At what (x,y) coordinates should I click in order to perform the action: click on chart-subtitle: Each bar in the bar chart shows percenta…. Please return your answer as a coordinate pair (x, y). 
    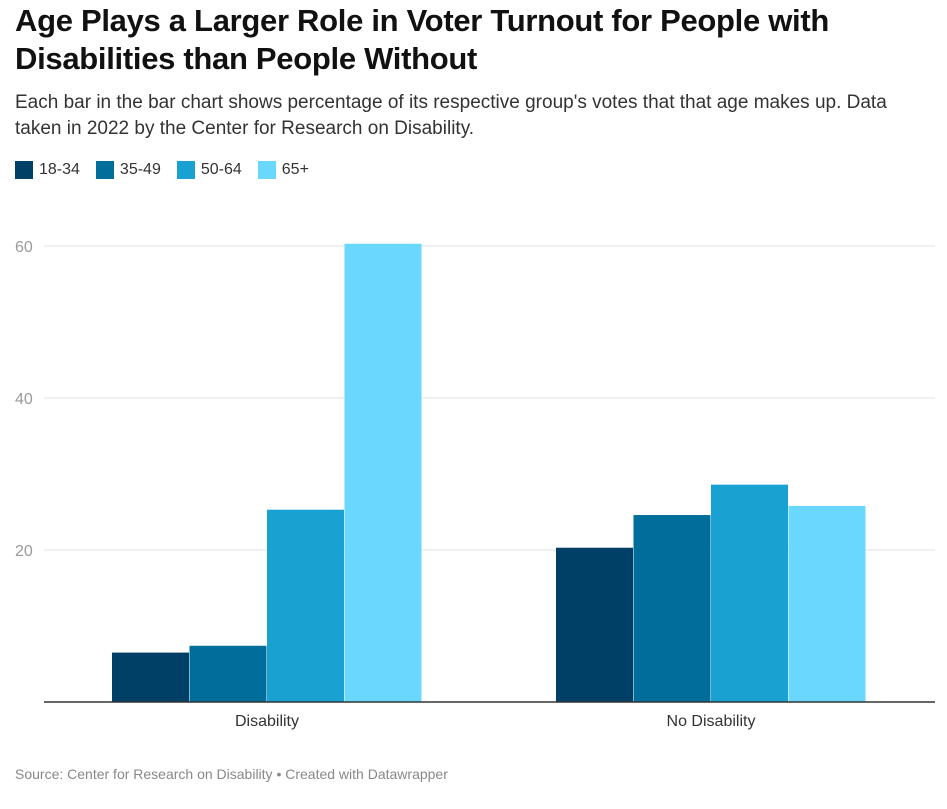
    Looking at the image, I should click on (451, 115).